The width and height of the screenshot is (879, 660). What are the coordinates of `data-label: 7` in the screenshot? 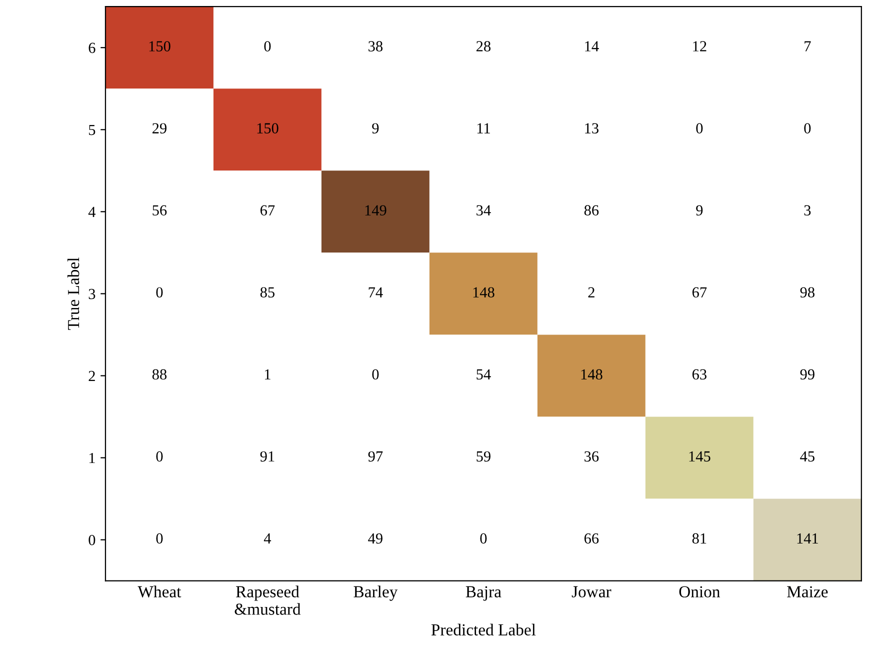 It's located at (807, 46).